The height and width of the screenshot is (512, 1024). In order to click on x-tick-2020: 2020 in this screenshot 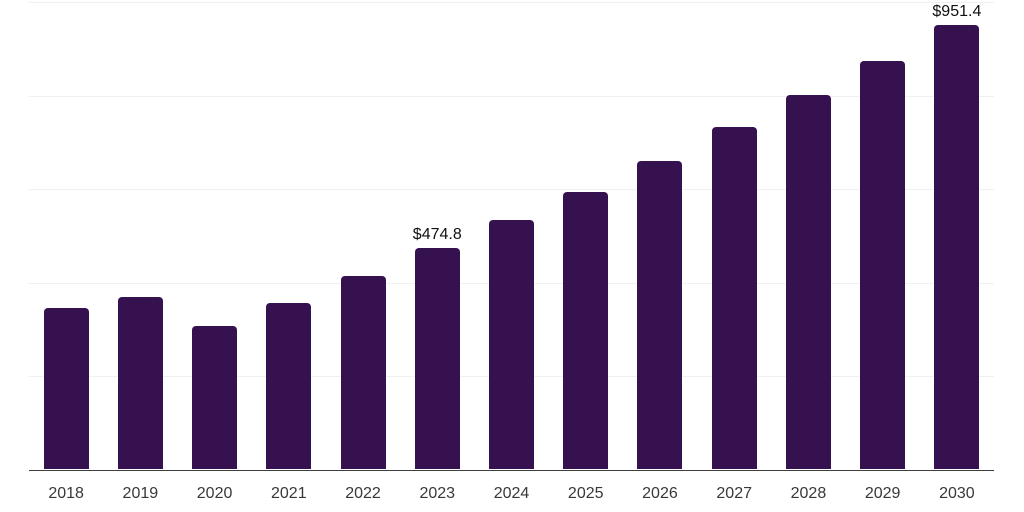, I will do `click(214, 493)`.